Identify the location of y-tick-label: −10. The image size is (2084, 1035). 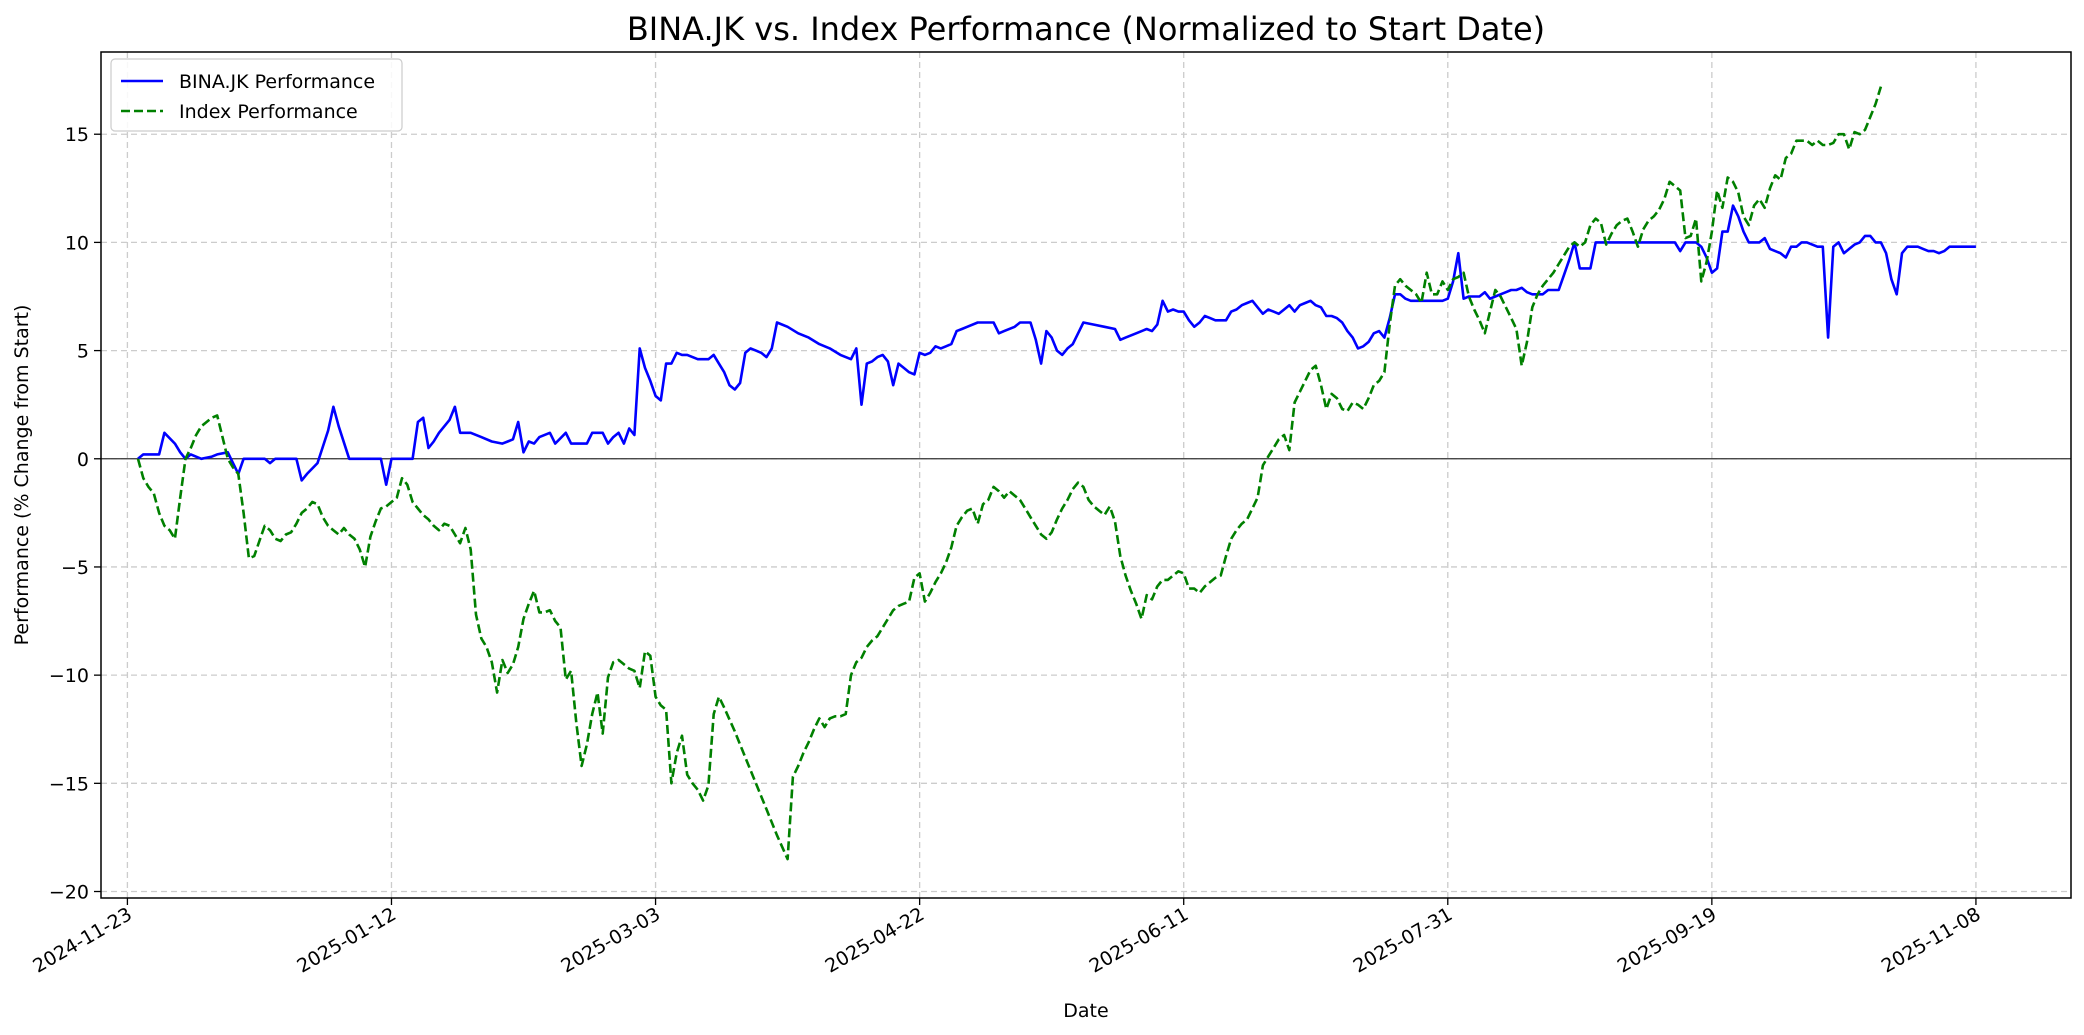
(69, 676).